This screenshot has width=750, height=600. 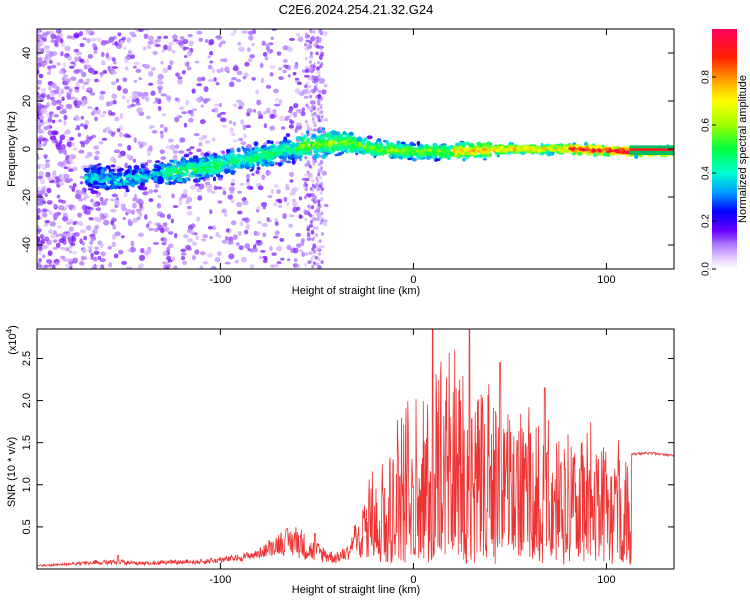 I want to click on snr-y-label: SNR (10 * v/v), so click(x=12, y=472).